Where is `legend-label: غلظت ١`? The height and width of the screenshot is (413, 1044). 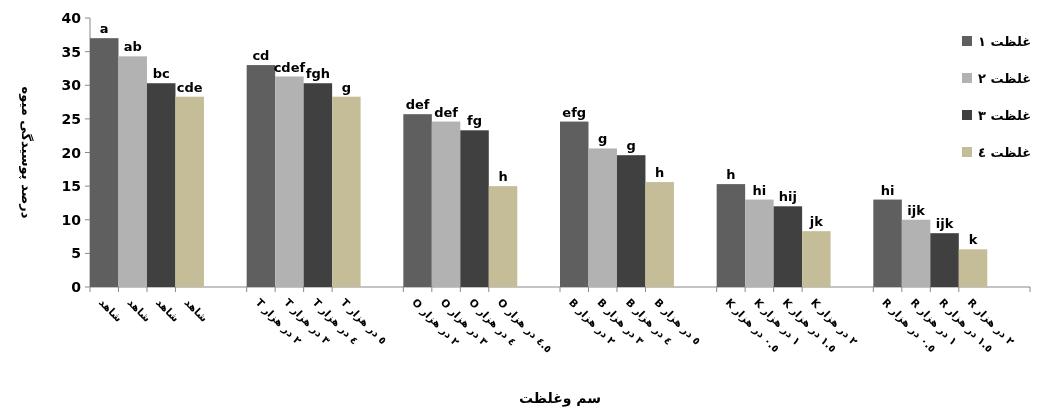 legend-label: غلظت ١ is located at coordinates (1005, 41).